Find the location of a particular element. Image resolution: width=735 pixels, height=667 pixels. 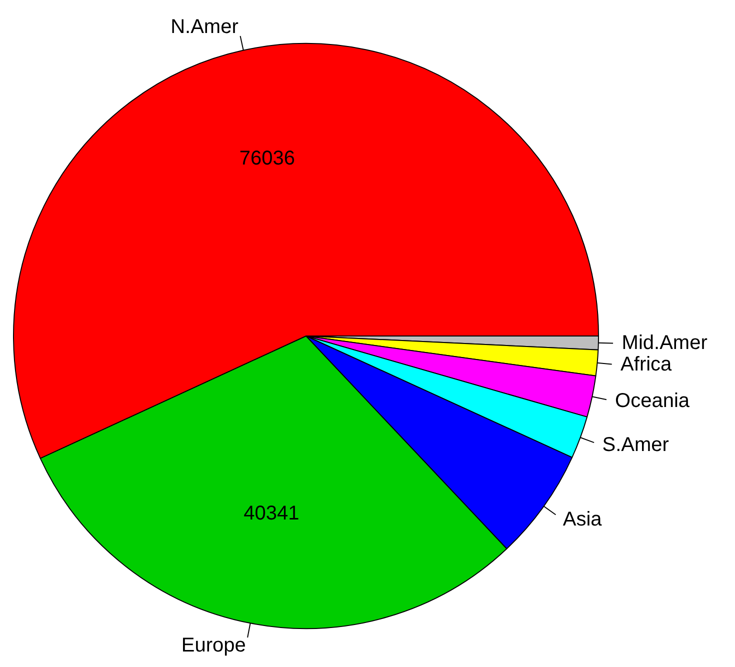

slice-label: Mid.Amer is located at coordinates (665, 343).